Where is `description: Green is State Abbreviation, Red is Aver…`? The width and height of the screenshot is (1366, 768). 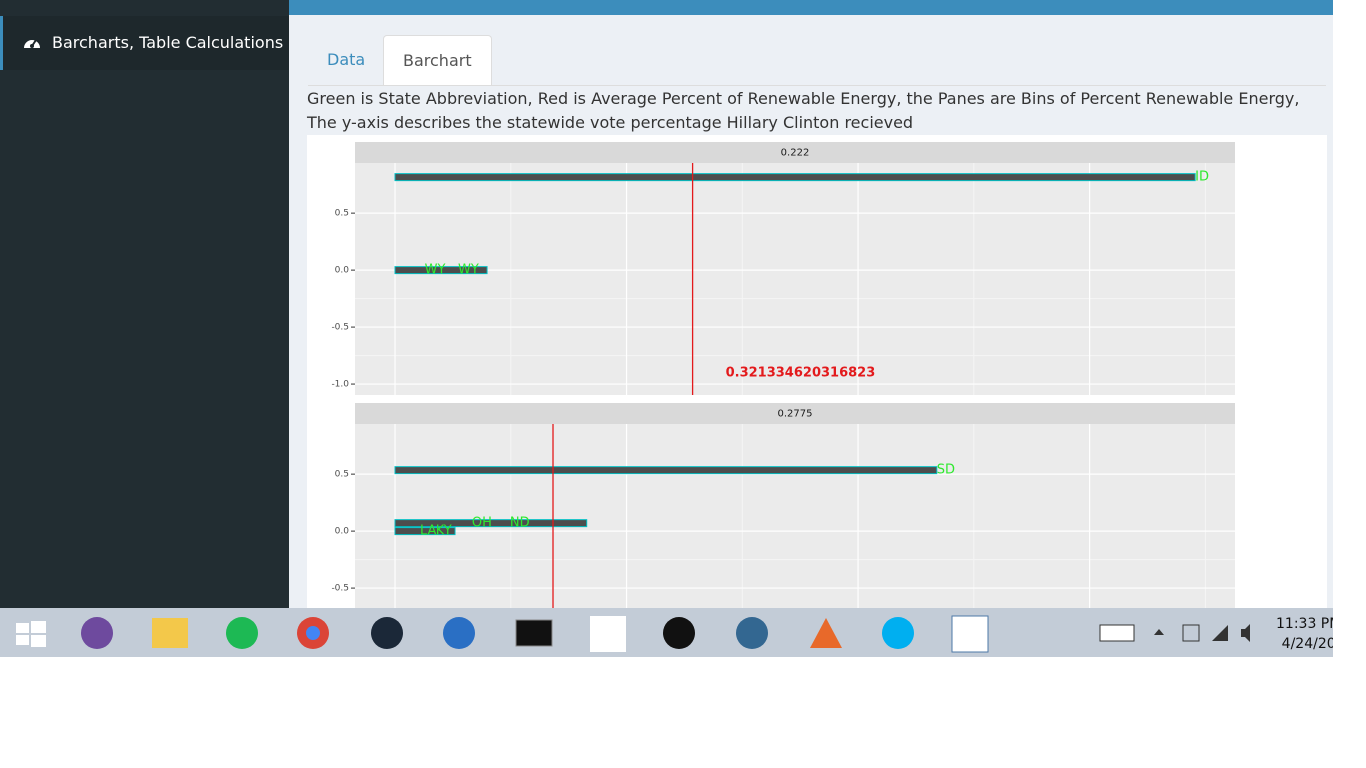
description: Green is State Abbreviation, Red is Aver… is located at coordinates (803, 110).